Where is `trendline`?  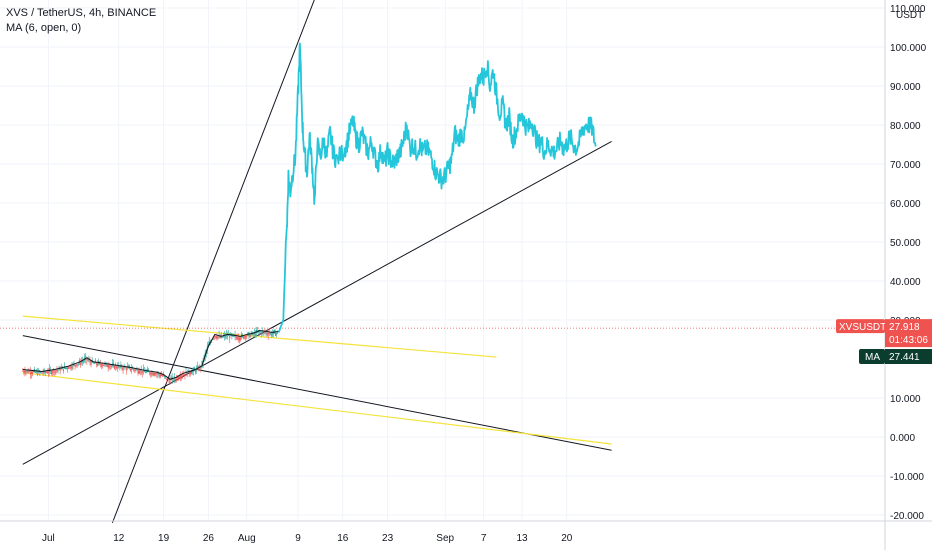 trendline is located at coordinates (317, 393).